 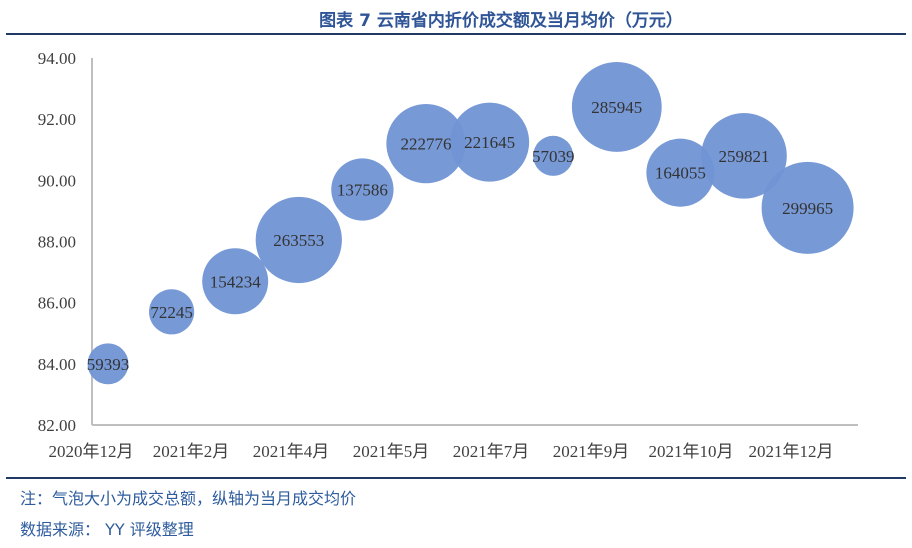 What do you see at coordinates (191, 451) in the screenshot?
I see `x-tick-label: 2021年2月` at bounding box center [191, 451].